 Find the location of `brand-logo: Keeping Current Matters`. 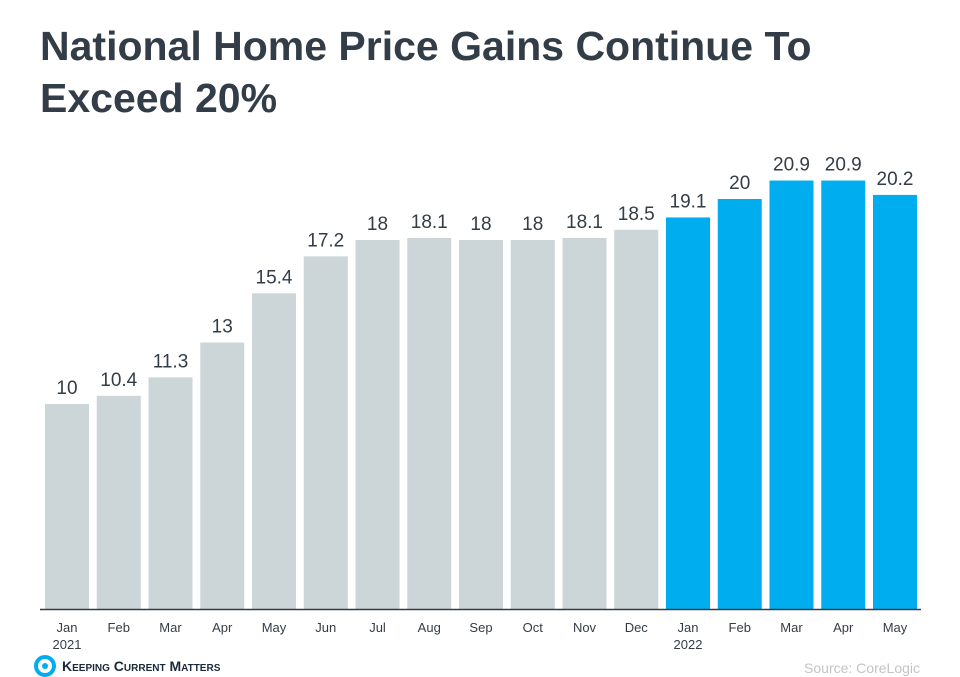

brand-logo: Keeping Current Matters is located at coordinates (127, 666).